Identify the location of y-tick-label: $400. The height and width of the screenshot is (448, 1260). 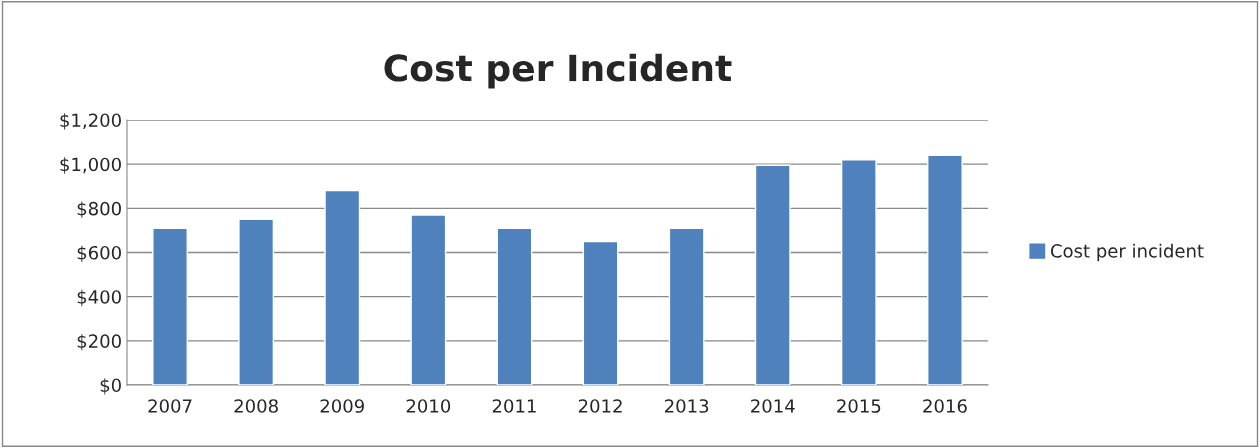
(99, 298).